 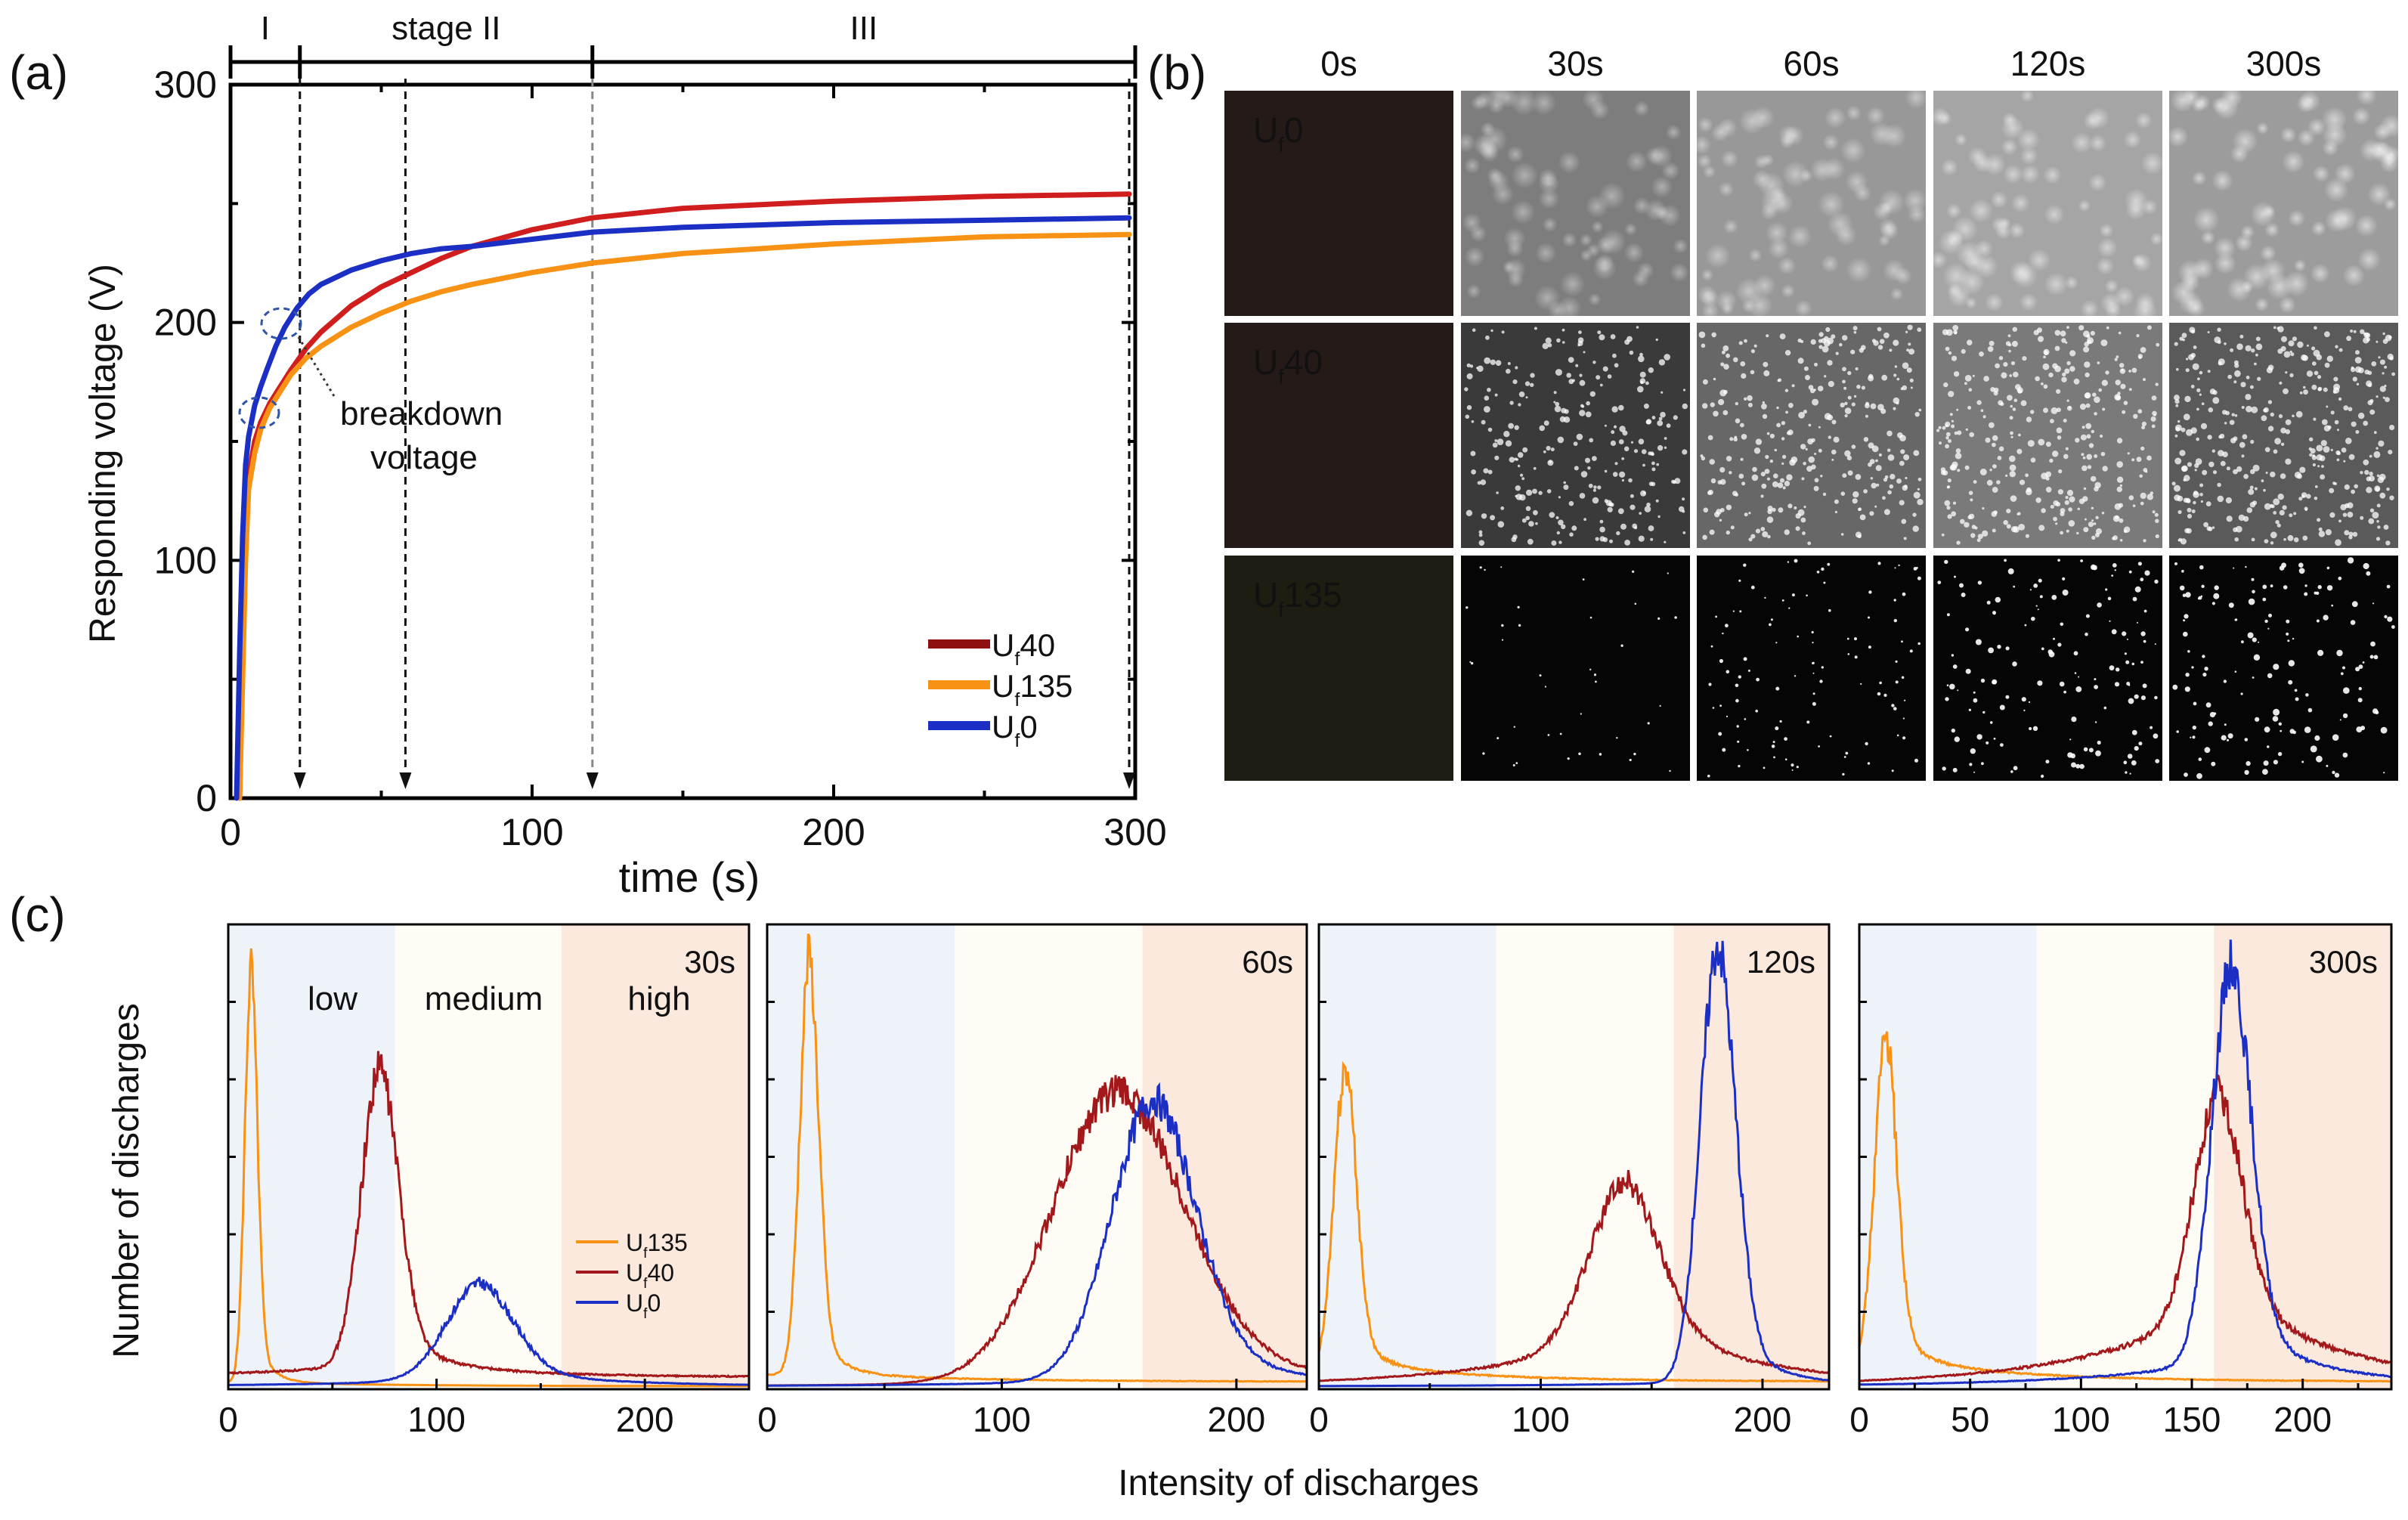 I want to click on breakdown-annotation: breakdown voltage, so click(x=371, y=392).